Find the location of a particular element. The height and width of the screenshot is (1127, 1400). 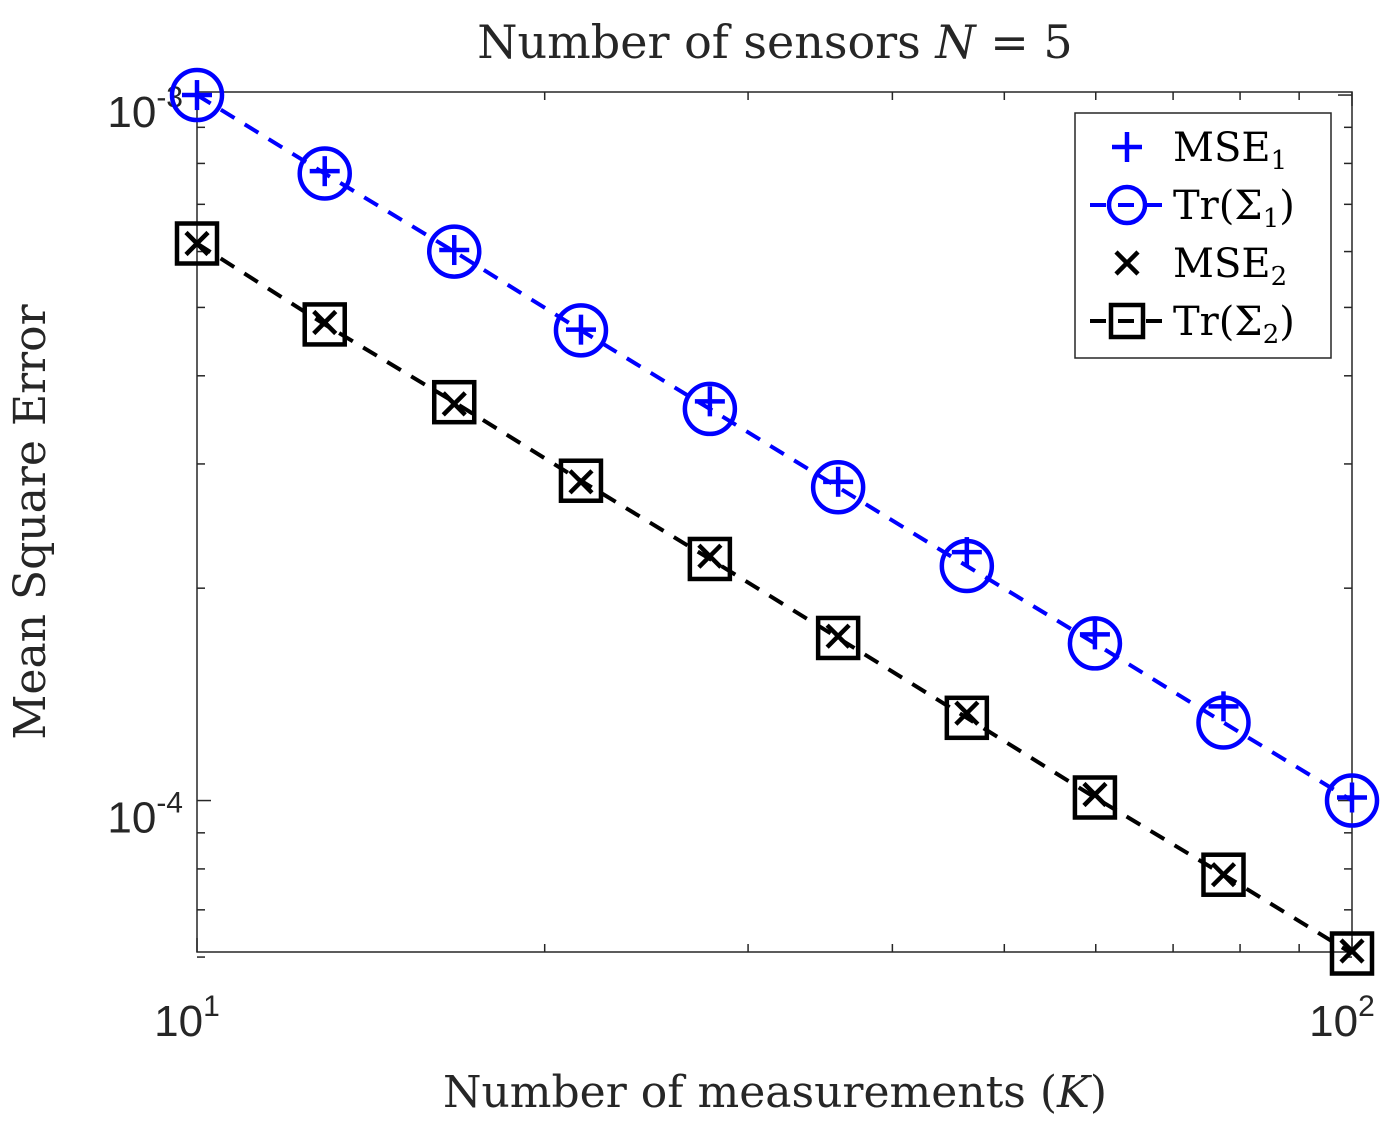

legend-entry: Tr(Σ1) is located at coordinates (1192, 208).